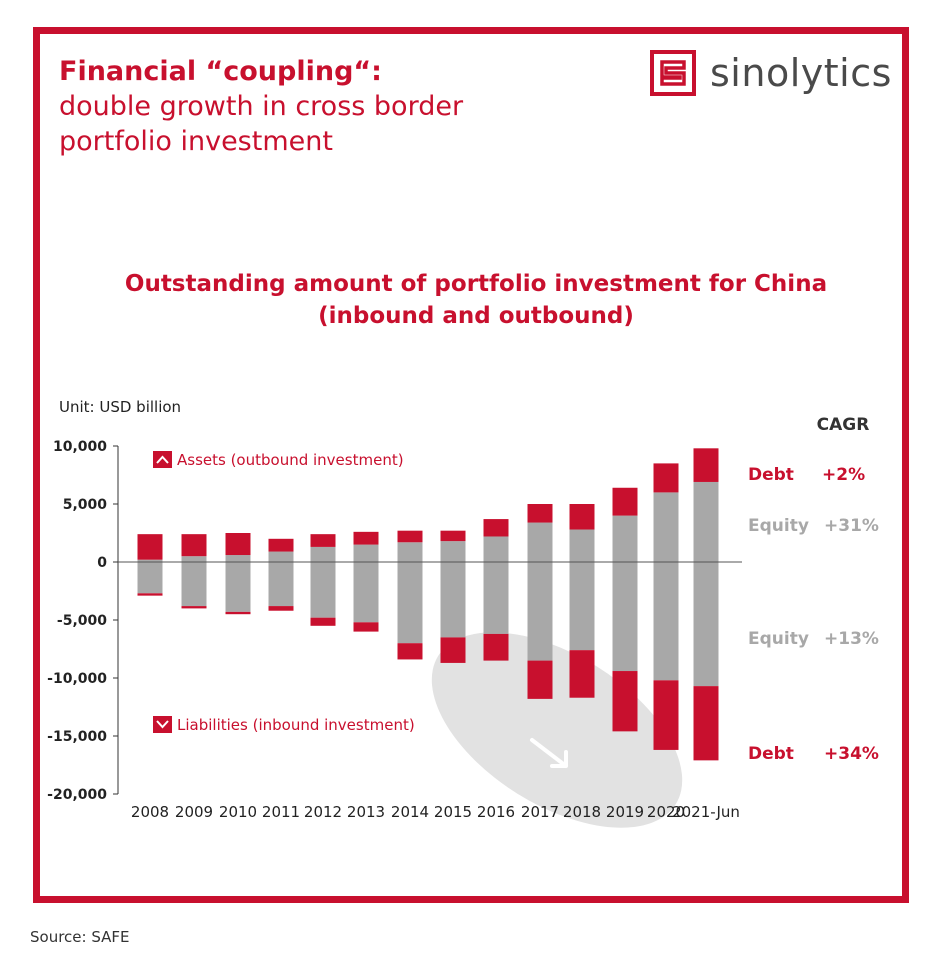  I want to click on chevron-up-icon, so click(162, 459).